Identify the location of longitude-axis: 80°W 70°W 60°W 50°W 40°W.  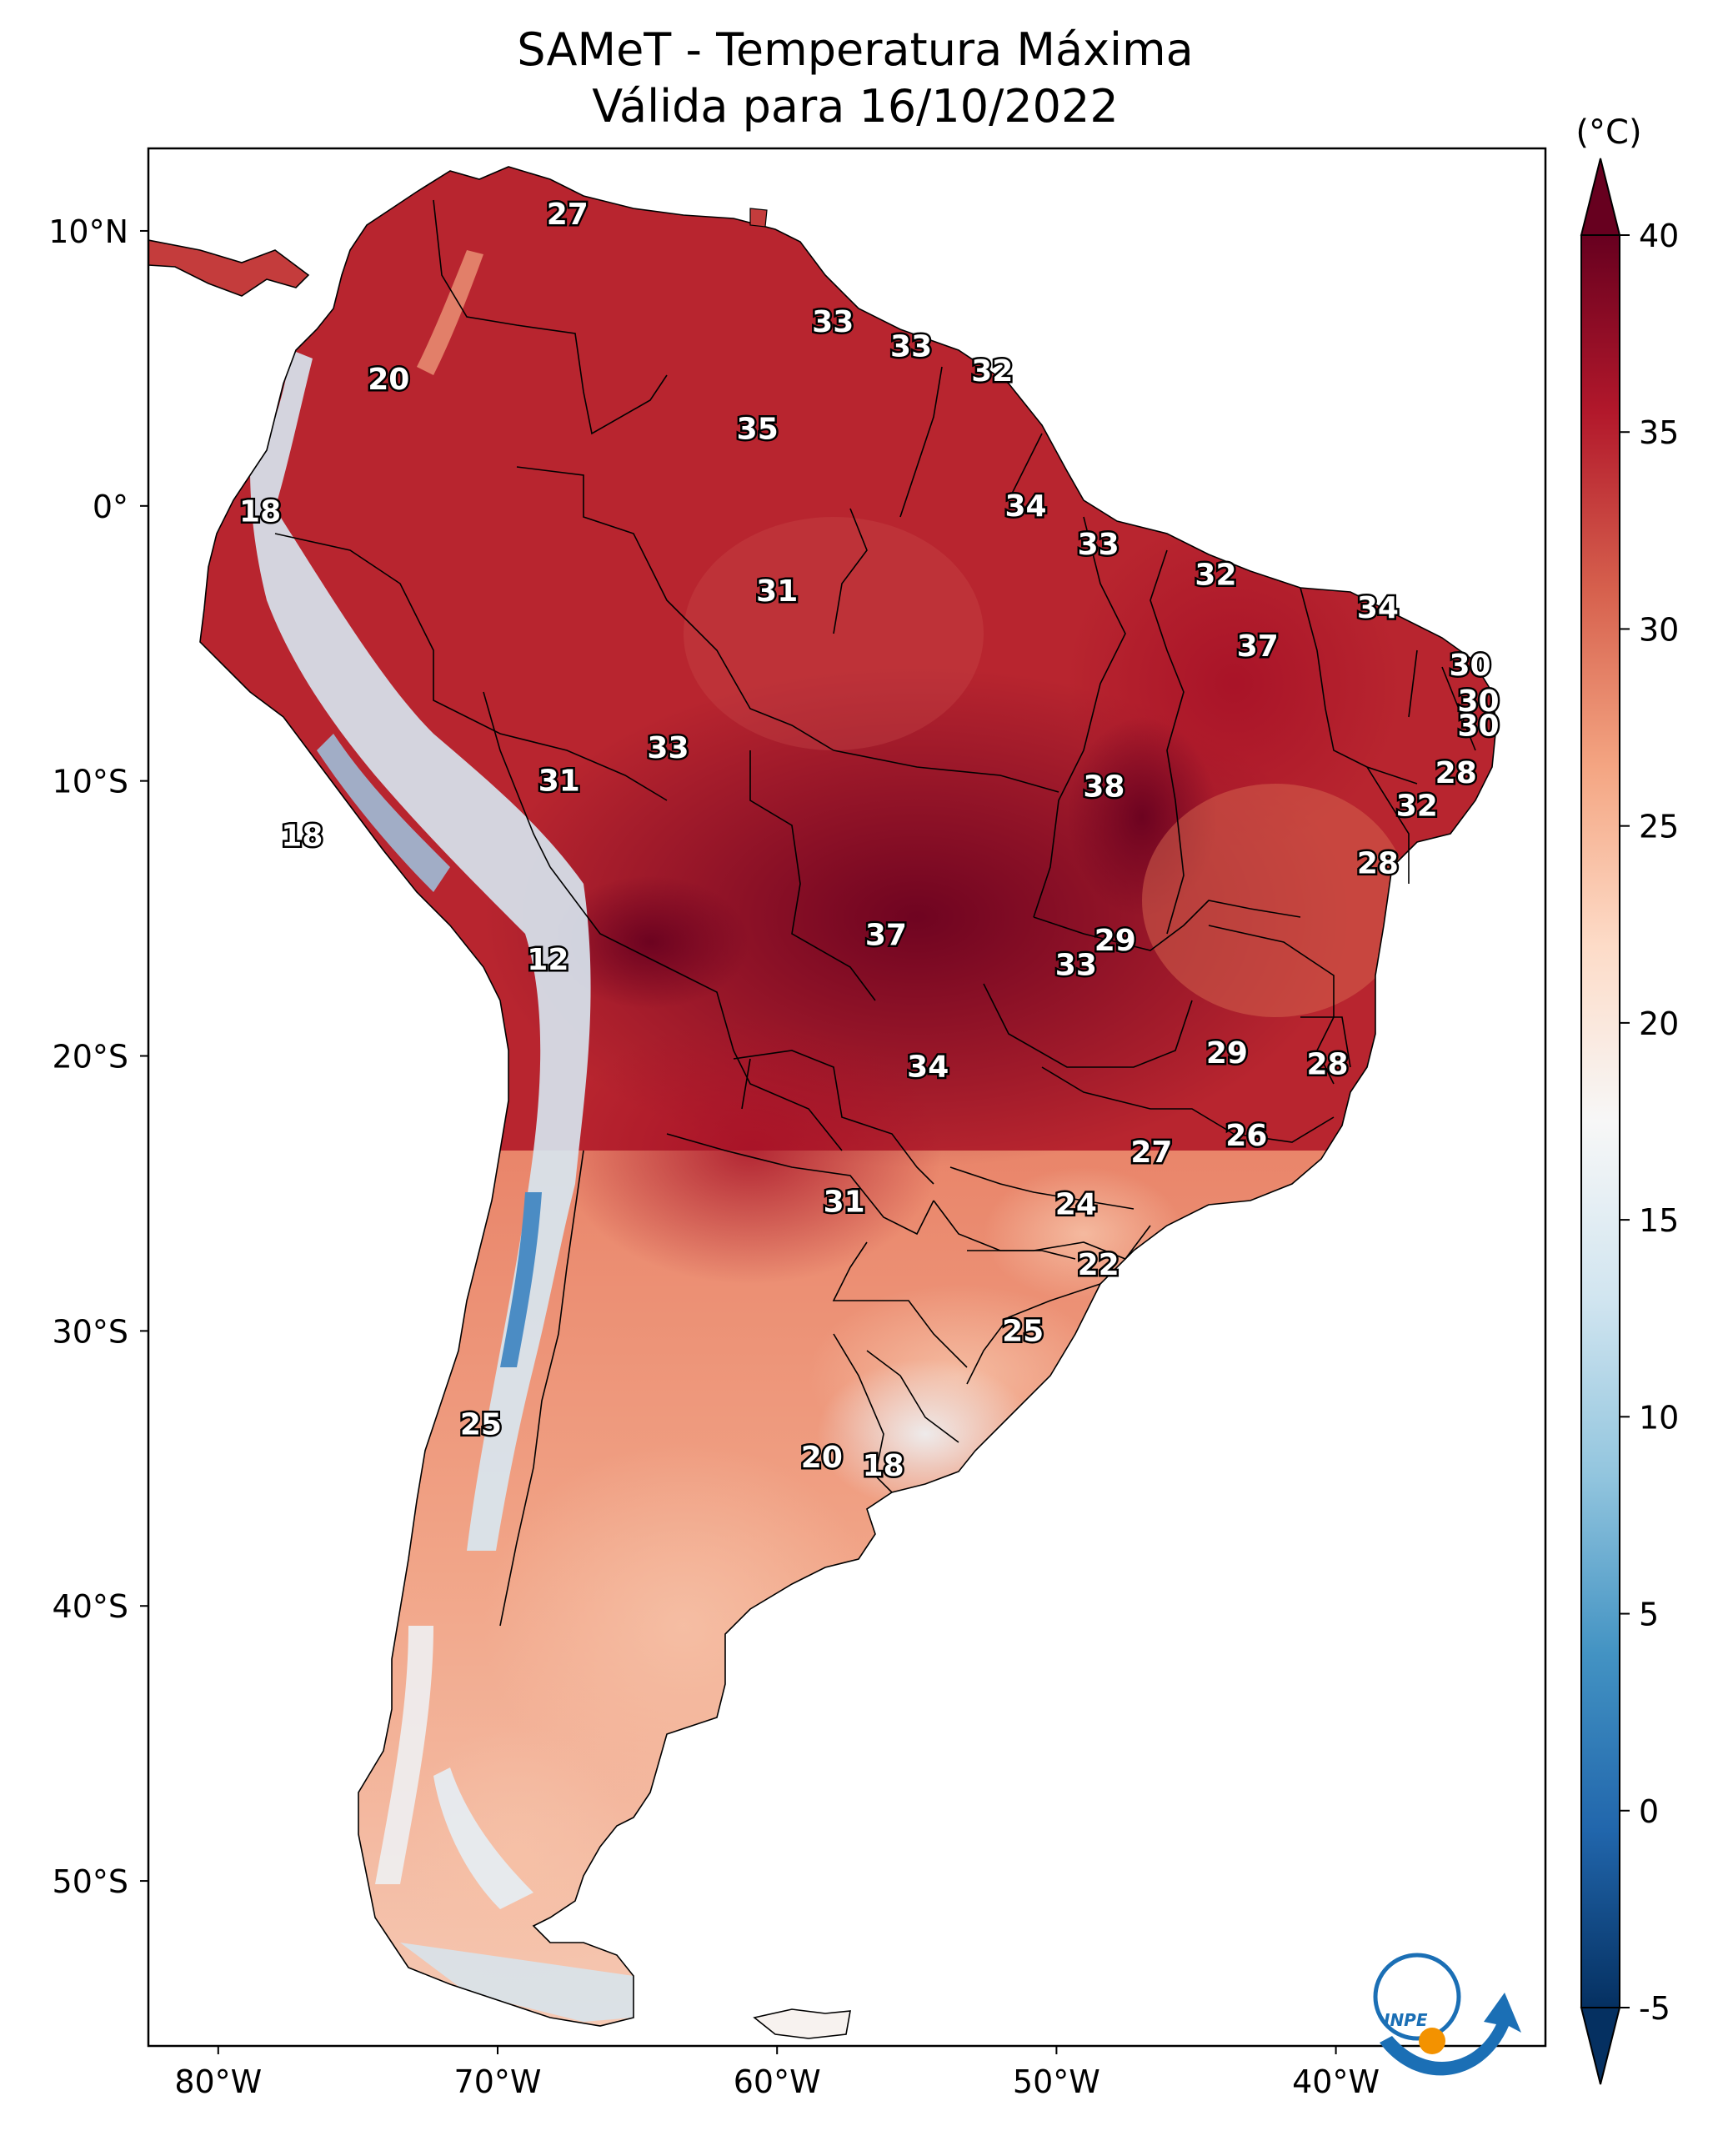
(777, 2073).